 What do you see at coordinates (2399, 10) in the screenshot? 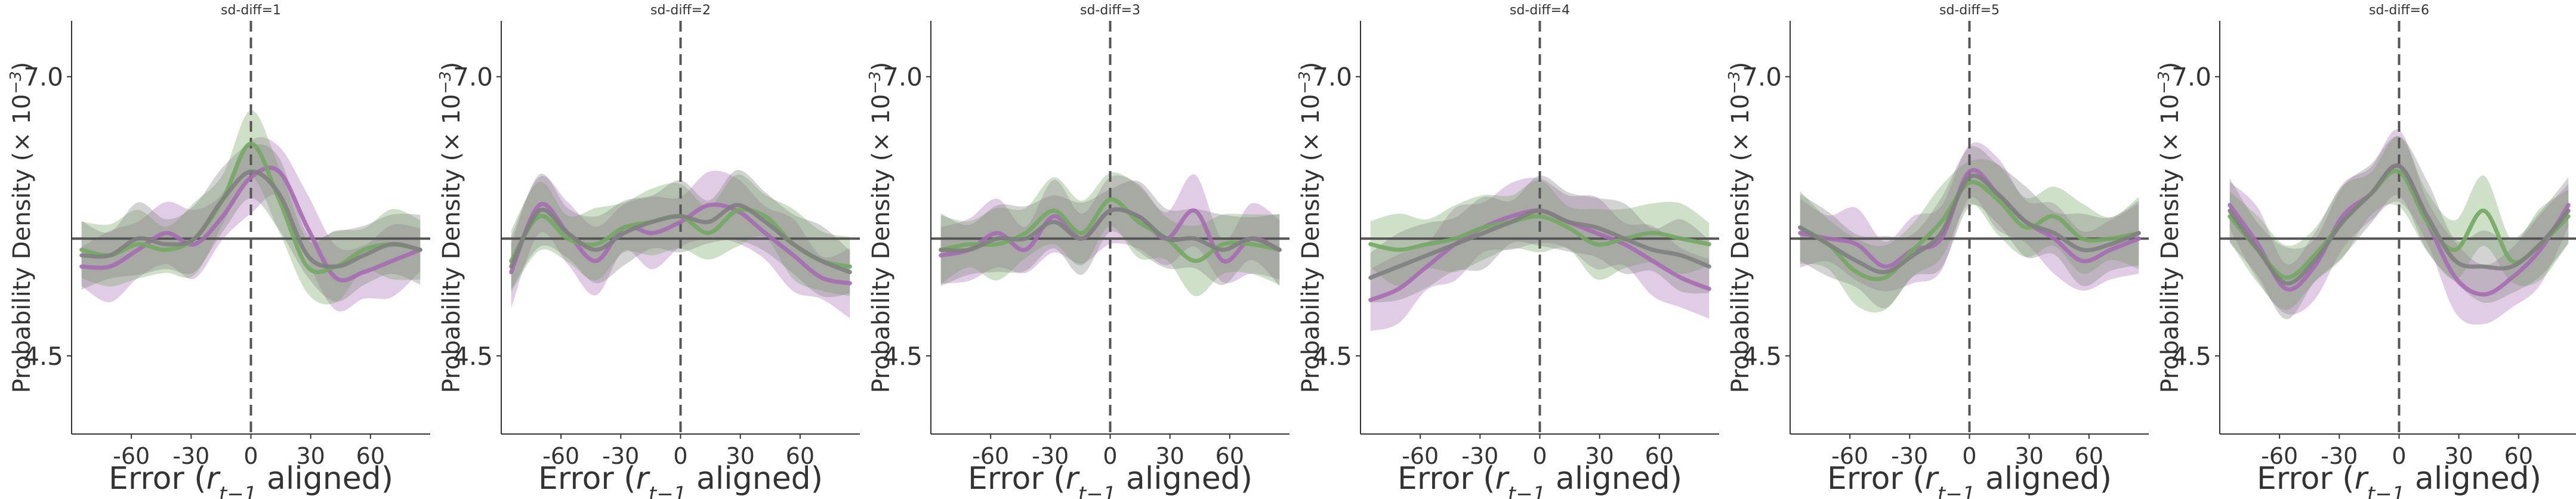
I see `subplot-title: sd-diff=6` at bounding box center [2399, 10].